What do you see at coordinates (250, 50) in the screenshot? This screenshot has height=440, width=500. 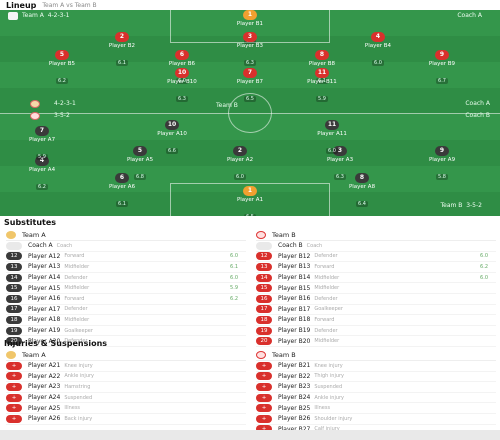 I see `away-player: 3 Player B3 6.3` at bounding box center [250, 50].